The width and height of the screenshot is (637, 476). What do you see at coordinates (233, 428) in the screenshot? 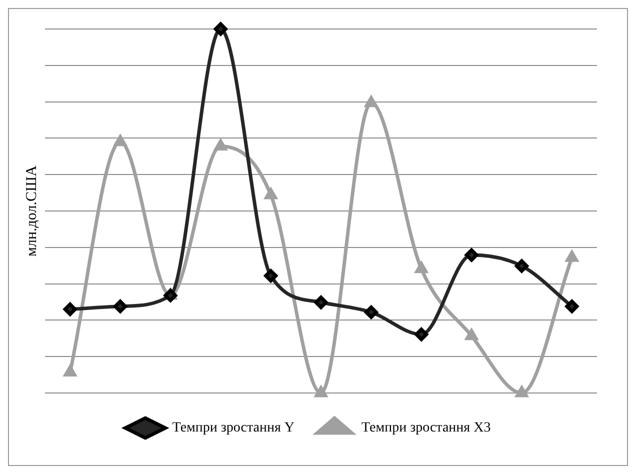
I see `legend-label: Темпри зростання Y` at bounding box center [233, 428].